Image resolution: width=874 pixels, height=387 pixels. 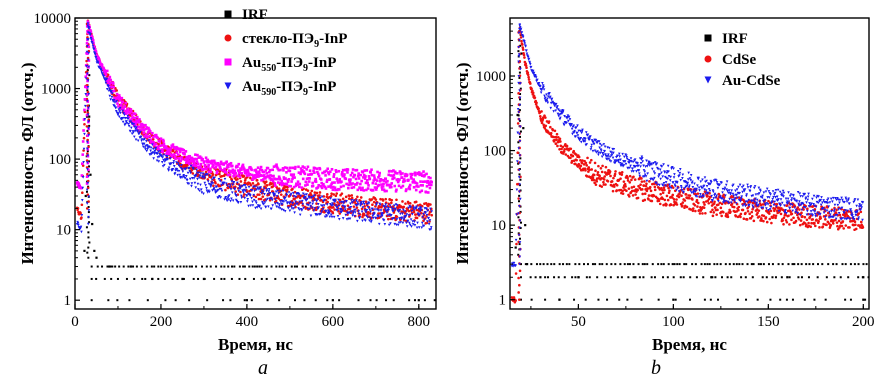 I want to click on x-axis-title: Время, нс, so click(x=689, y=344).